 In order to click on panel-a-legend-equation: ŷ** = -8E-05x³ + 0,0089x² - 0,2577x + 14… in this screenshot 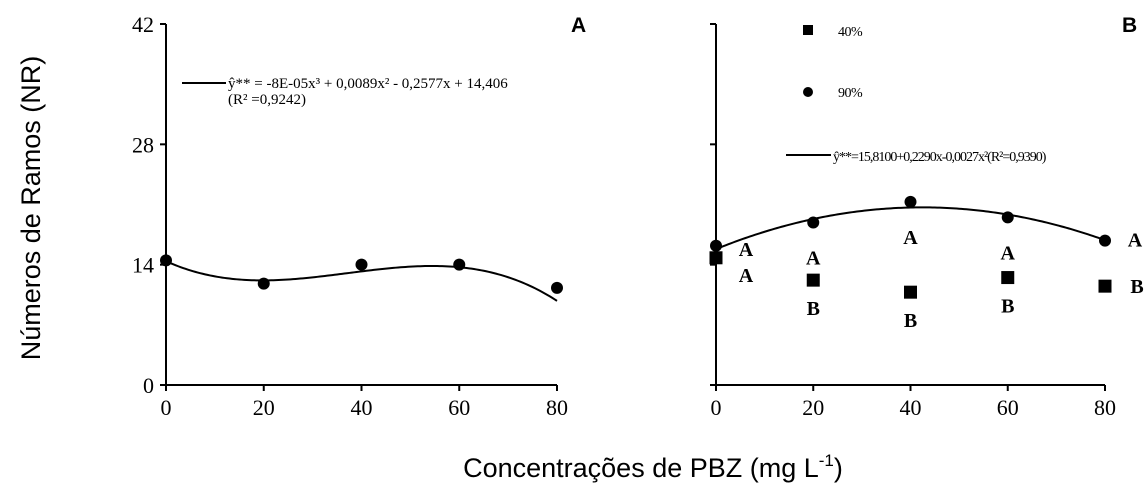, I will do `click(368, 84)`.